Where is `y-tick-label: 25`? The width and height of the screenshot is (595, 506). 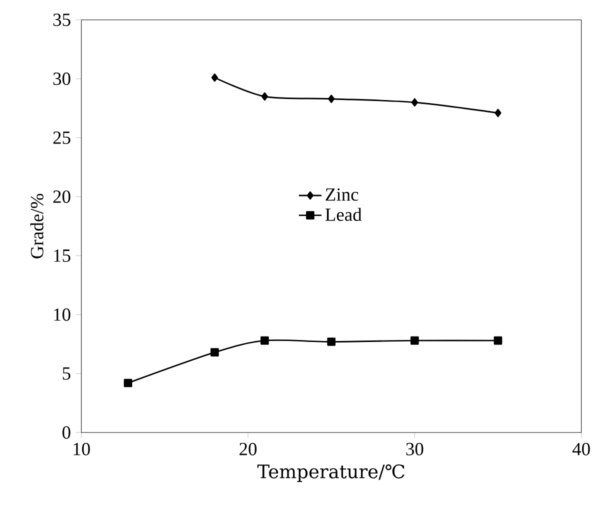
y-tick-label: 25 is located at coordinates (61, 138).